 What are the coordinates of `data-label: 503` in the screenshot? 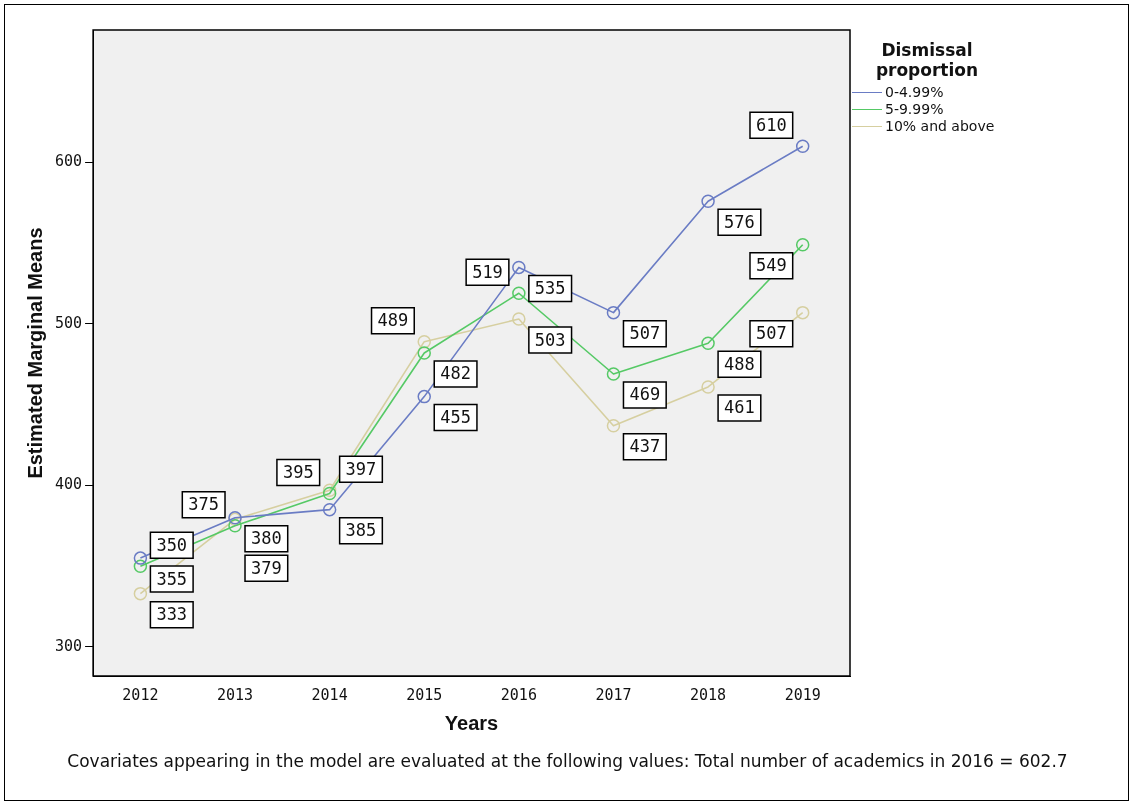 It's located at (550, 339).